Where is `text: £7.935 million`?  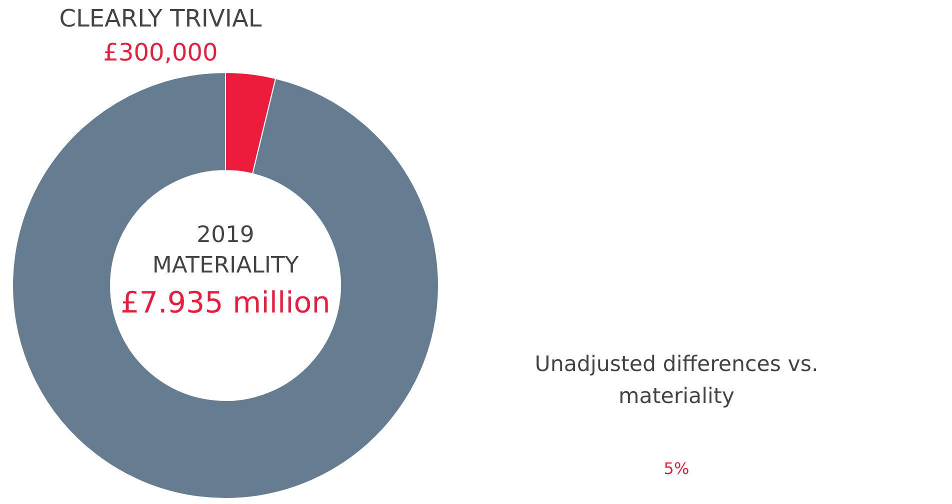 text: £7.935 million is located at coordinates (225, 303).